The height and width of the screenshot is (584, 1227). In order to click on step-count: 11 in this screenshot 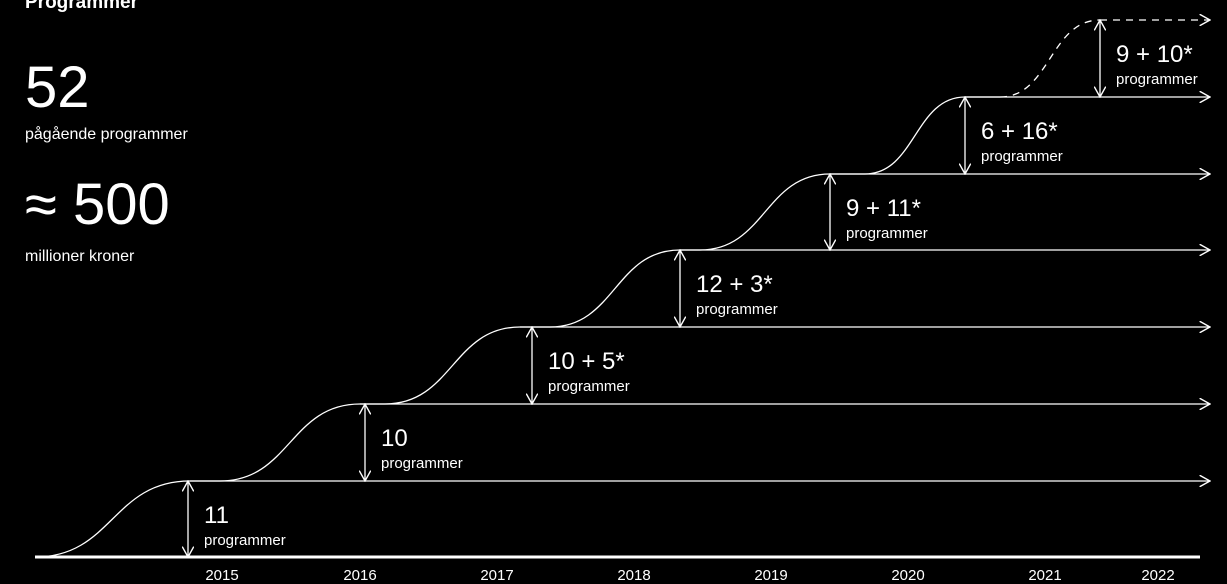, I will do `click(216, 515)`.